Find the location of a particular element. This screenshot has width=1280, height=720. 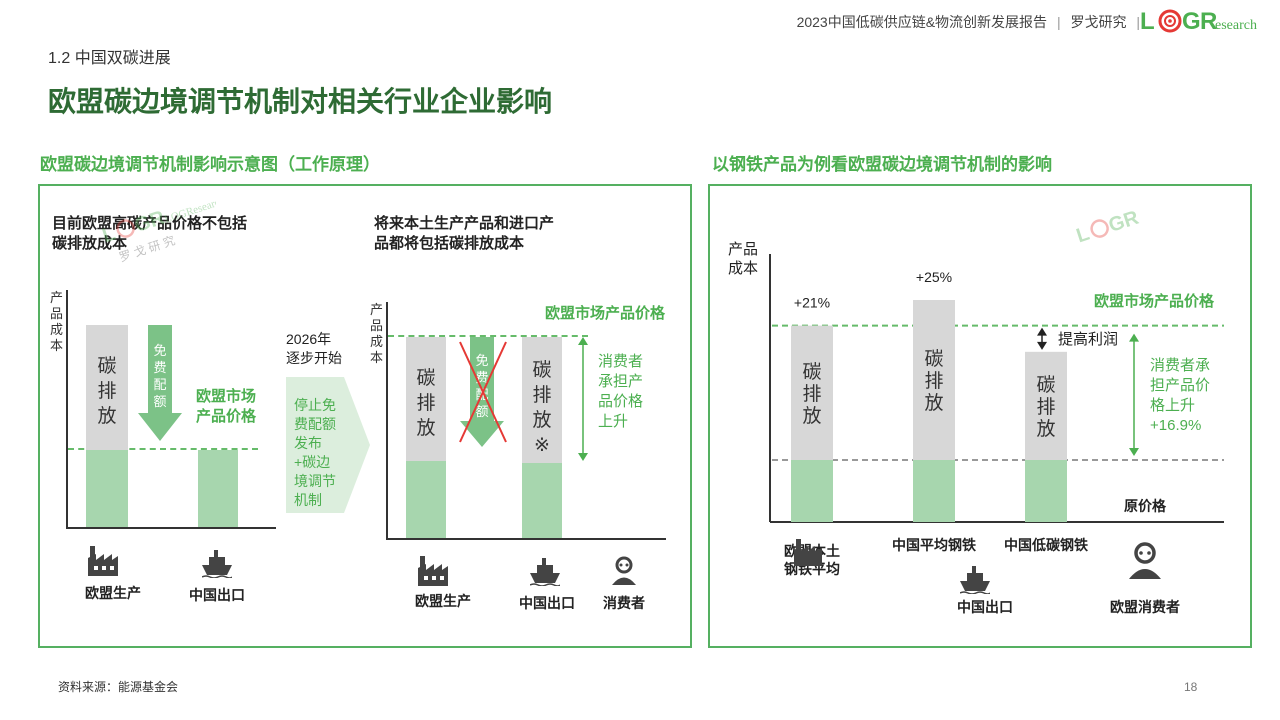

left-axis-label-2: 产 品 成 本 is located at coordinates (377, 333).